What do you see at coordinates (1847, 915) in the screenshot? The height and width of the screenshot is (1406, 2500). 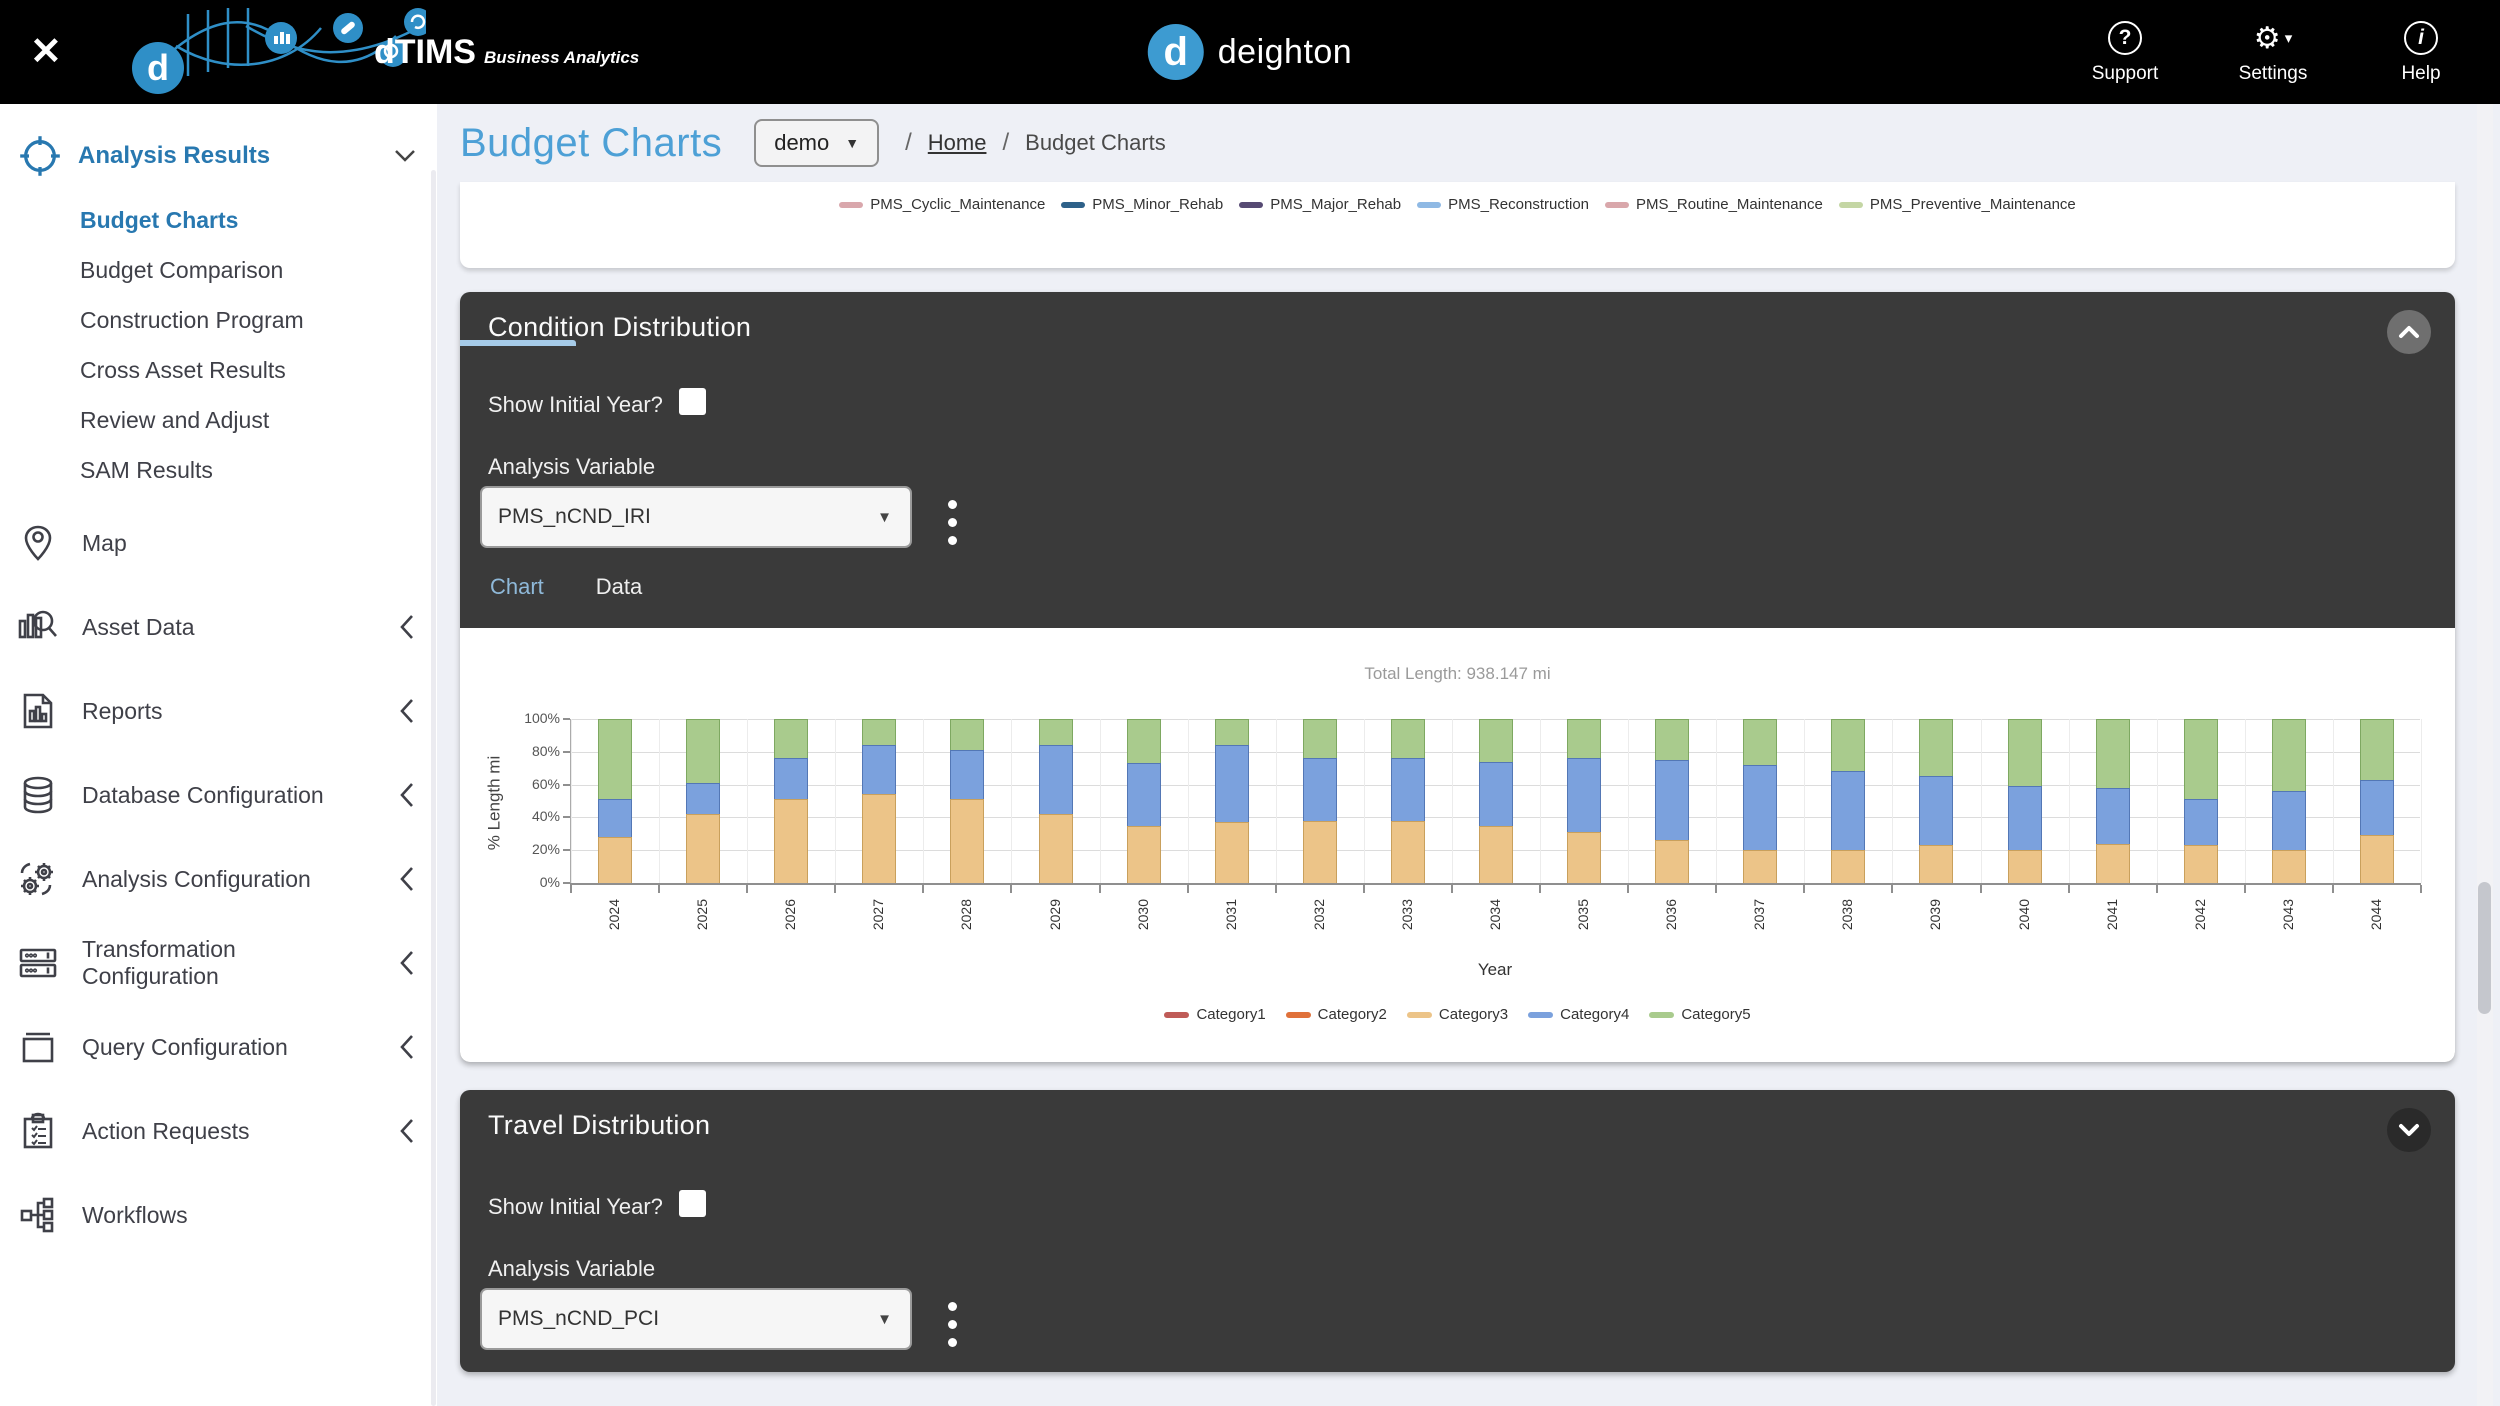 I see `x-tick-label: 2038` at bounding box center [1847, 915].